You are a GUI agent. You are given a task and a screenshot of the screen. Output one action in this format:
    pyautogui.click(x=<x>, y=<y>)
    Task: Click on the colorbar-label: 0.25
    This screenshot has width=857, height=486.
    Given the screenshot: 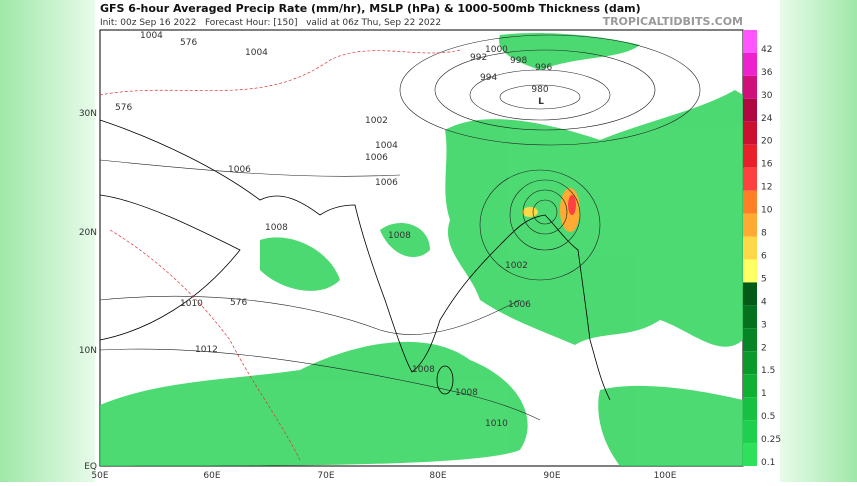 What is the action you would take?
    pyautogui.click(x=771, y=440)
    